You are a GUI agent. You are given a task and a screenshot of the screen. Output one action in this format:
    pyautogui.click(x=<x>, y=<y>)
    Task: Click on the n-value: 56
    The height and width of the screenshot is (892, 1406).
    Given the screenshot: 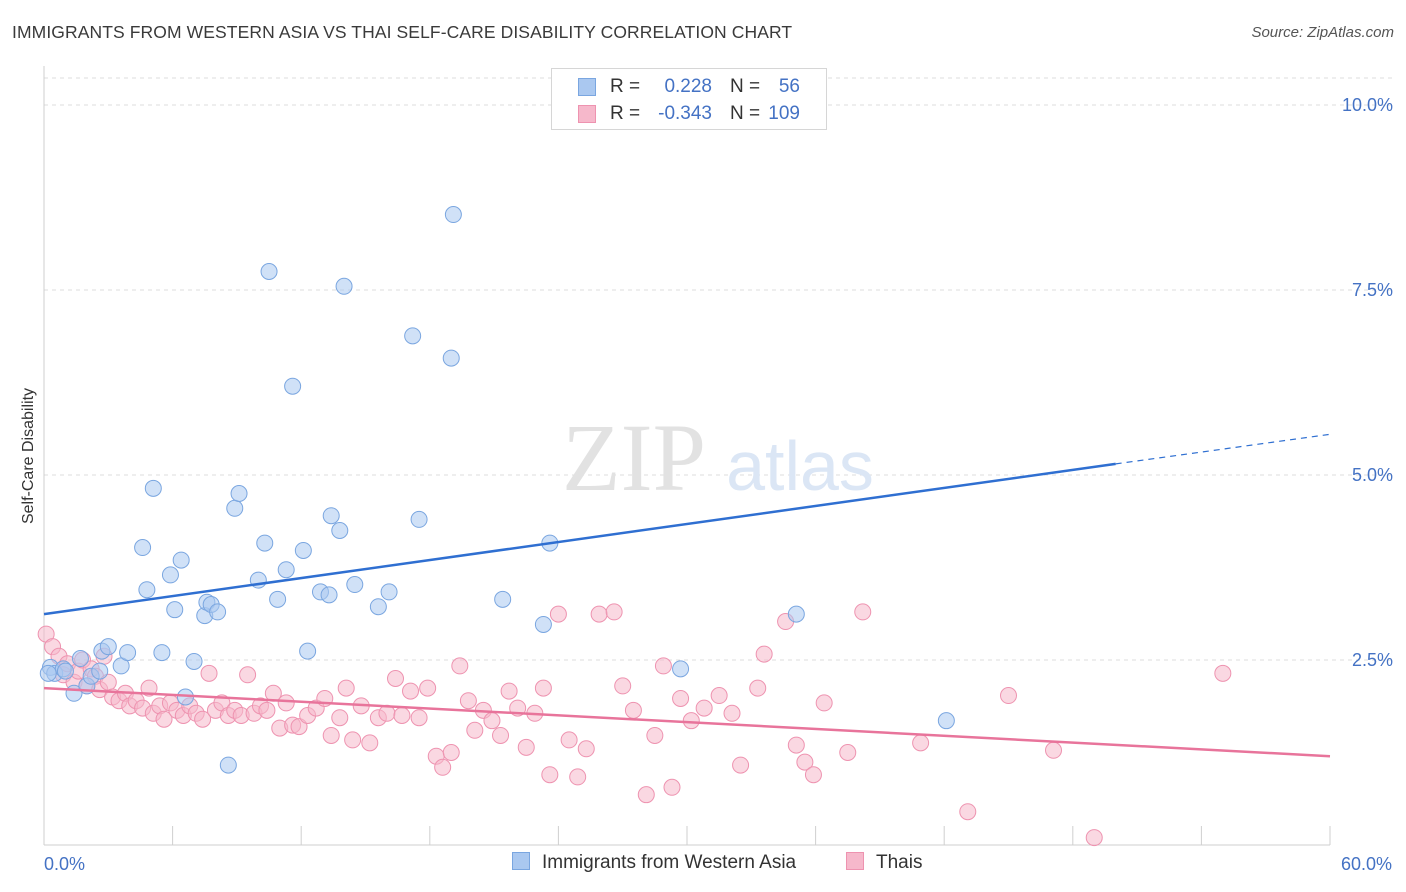 What is the action you would take?
    pyautogui.click(x=789, y=86)
    